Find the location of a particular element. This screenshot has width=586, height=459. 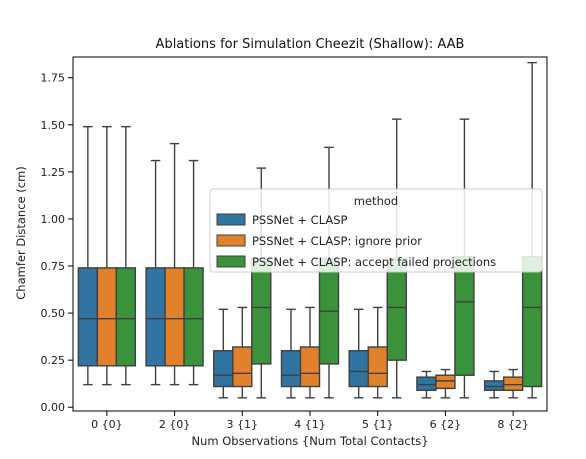

x-axis-label: Num Observations {Num Total Contacts} is located at coordinates (309, 441).